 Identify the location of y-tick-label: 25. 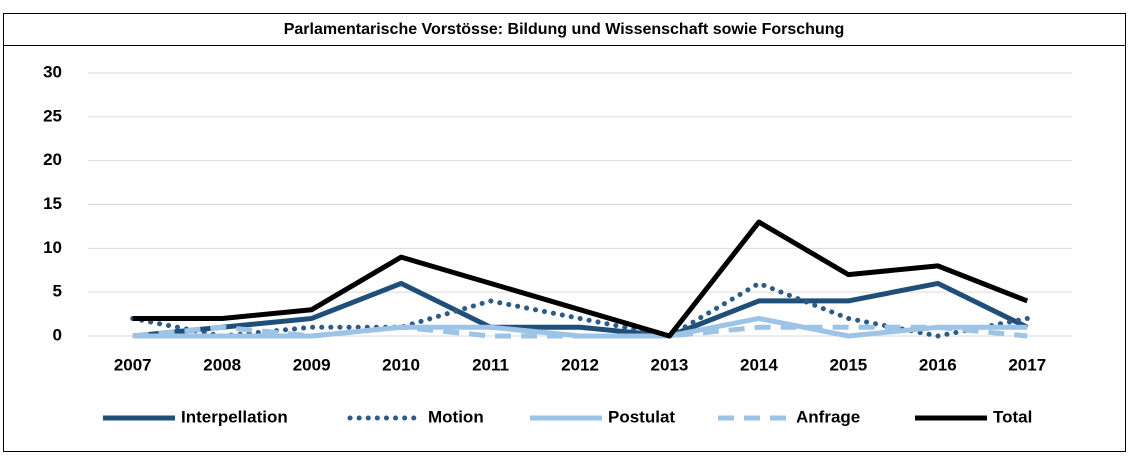
(52, 115).